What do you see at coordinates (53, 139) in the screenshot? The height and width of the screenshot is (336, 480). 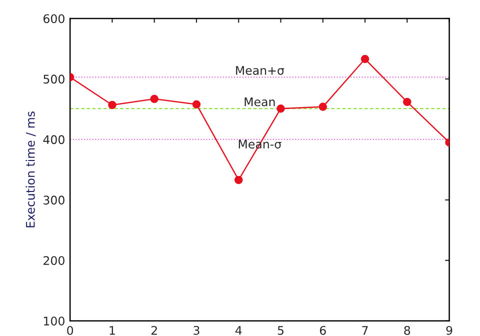 I see `y-tick-label: 400` at bounding box center [53, 139].